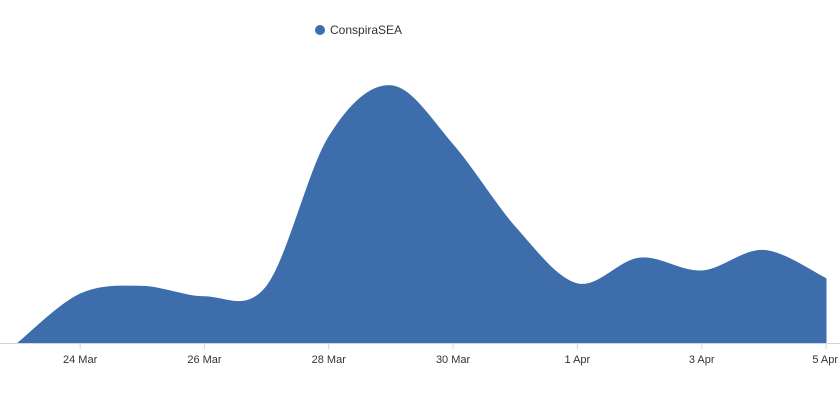  I want to click on legend: ConspiraSEA, so click(358, 30).